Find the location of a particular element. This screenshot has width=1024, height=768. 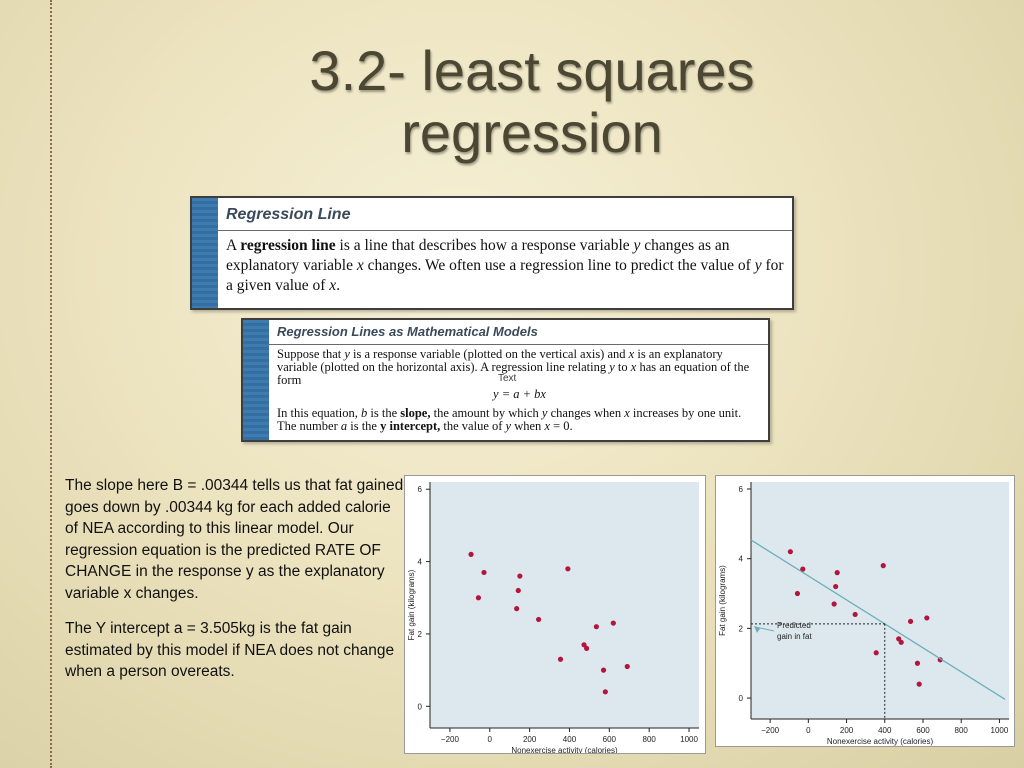

text-placeholder-label: Text is located at coordinates (507, 378).